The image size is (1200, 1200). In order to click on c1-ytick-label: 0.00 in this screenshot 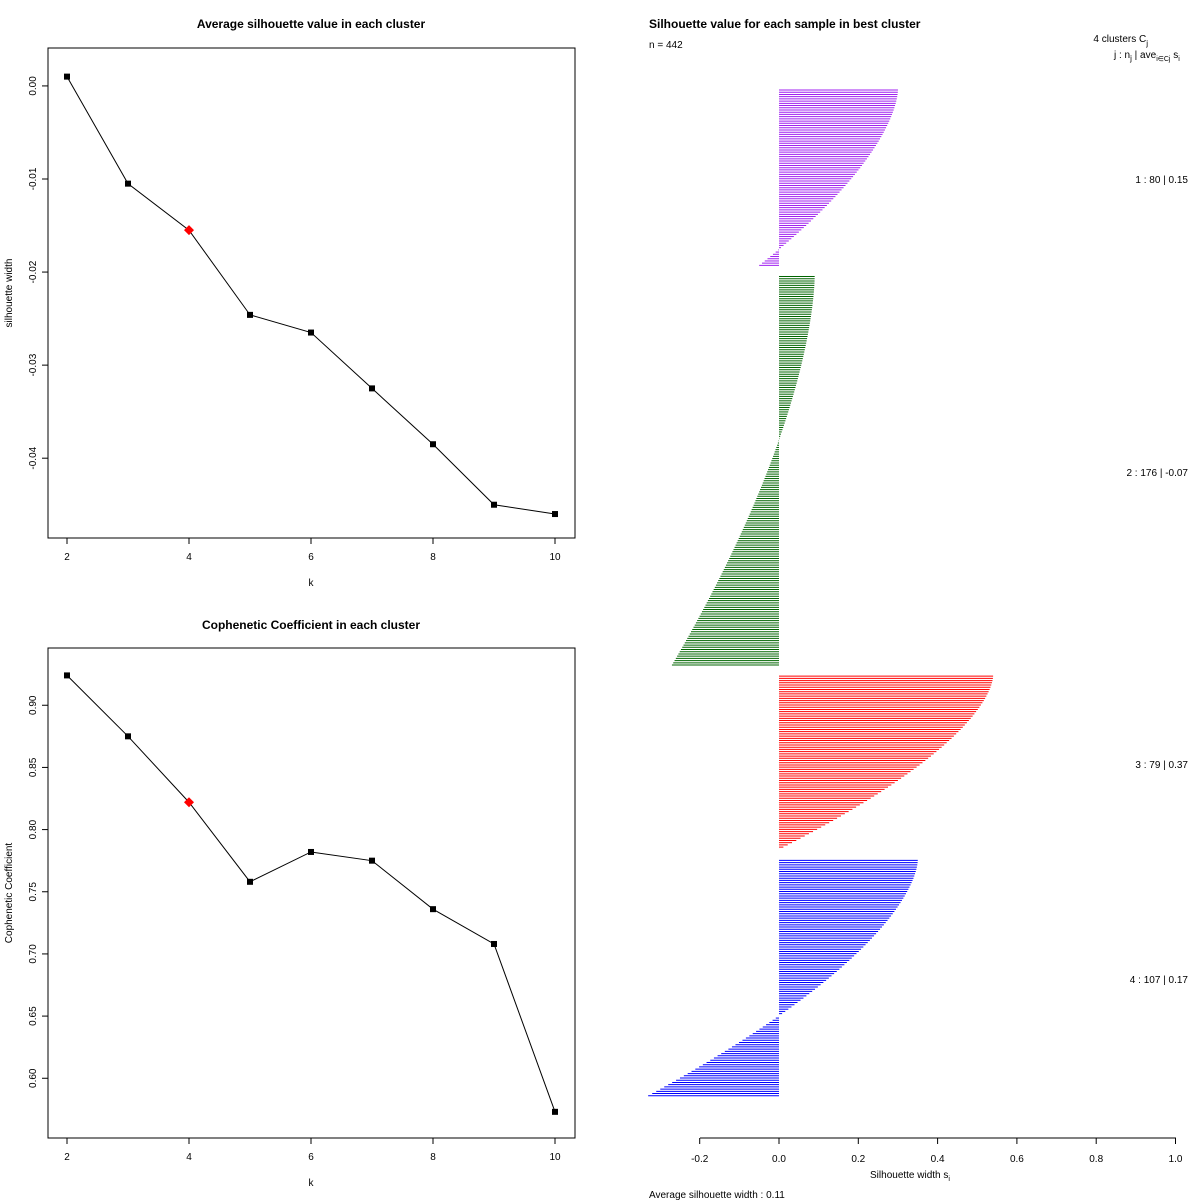, I will do `click(33, 86)`.